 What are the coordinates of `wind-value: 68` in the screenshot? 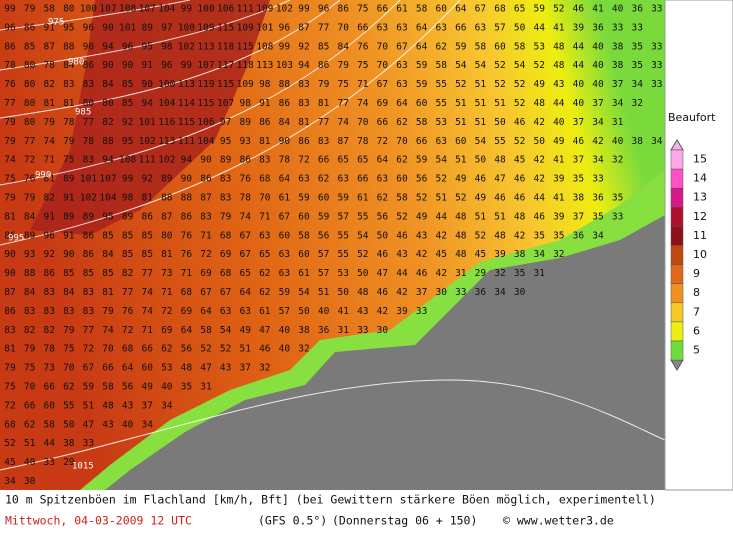 It's located at (226, 235).